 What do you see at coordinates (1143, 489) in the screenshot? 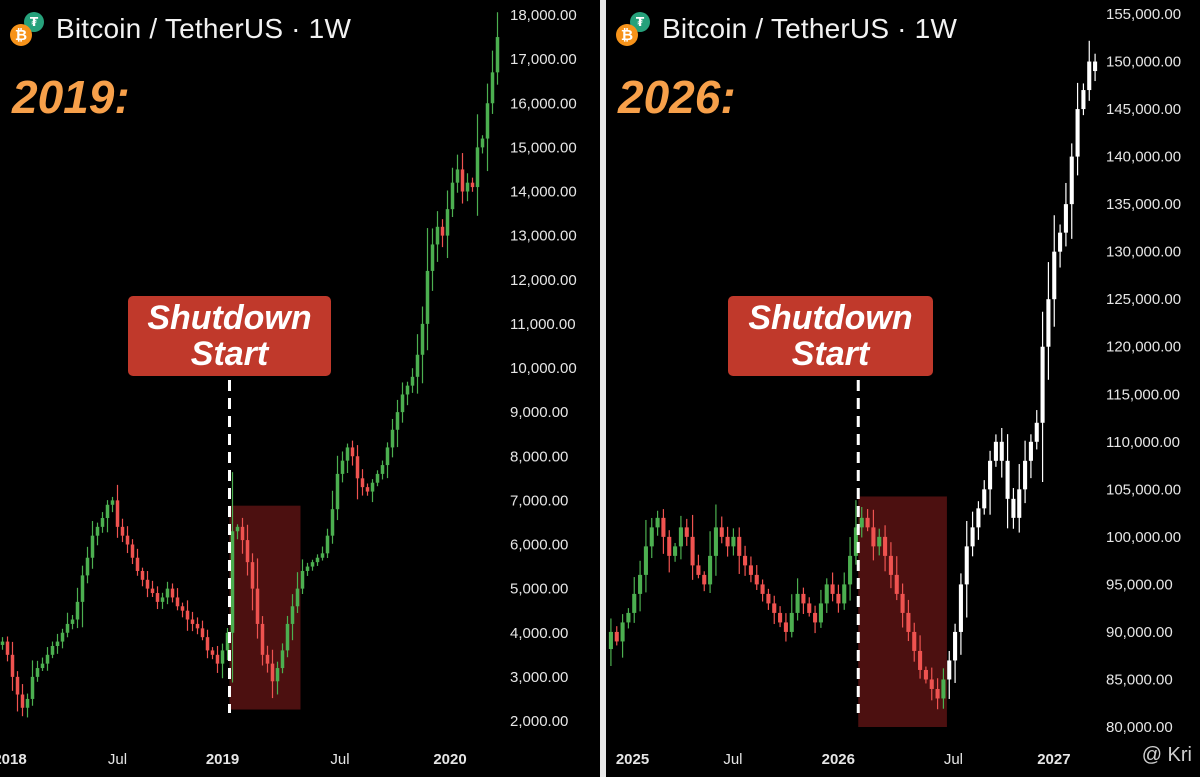
I see `y-tick-label: 105,000.00` at bounding box center [1143, 489].